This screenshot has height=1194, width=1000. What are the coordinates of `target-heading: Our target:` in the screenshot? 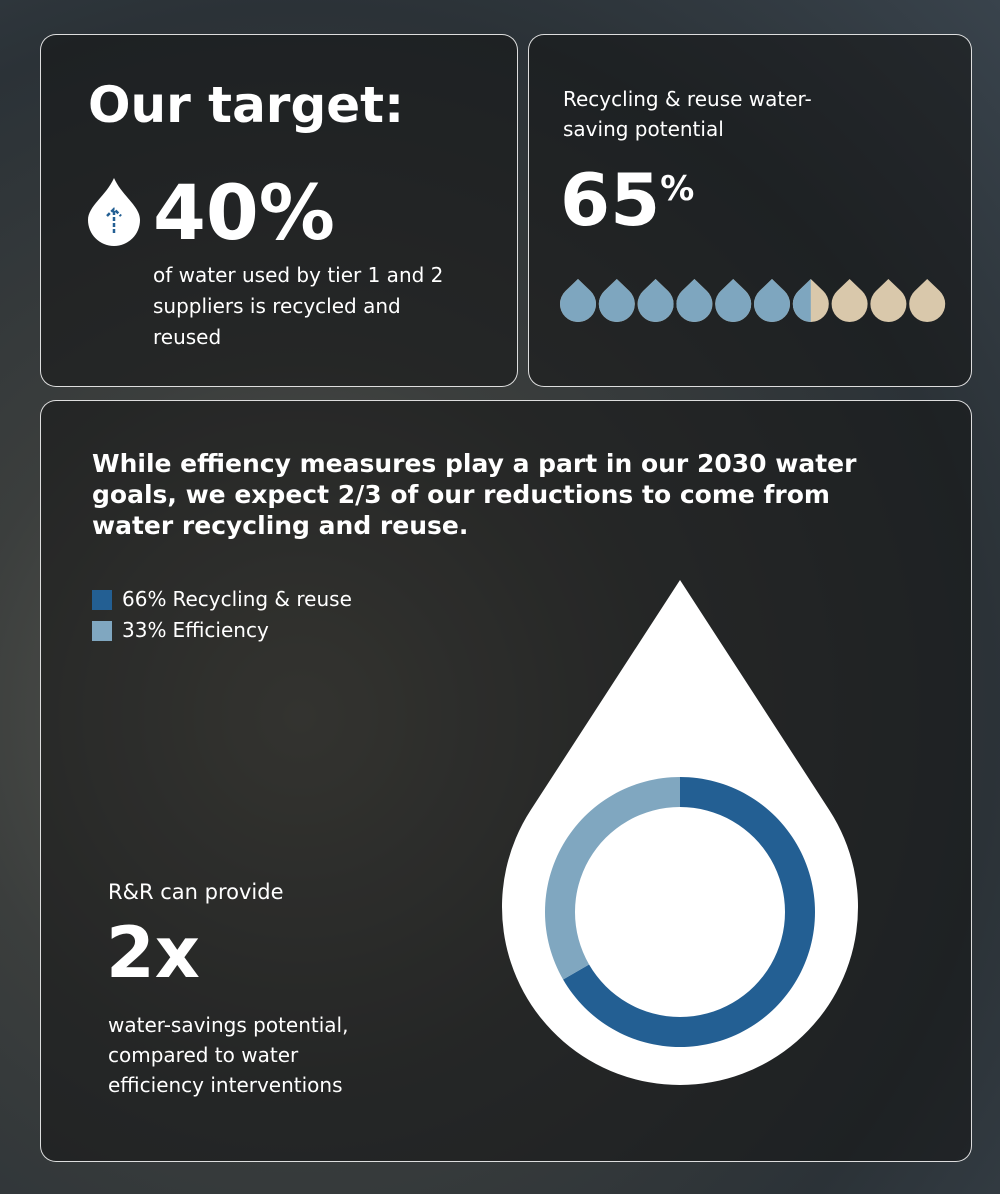 It's located at (246, 105).